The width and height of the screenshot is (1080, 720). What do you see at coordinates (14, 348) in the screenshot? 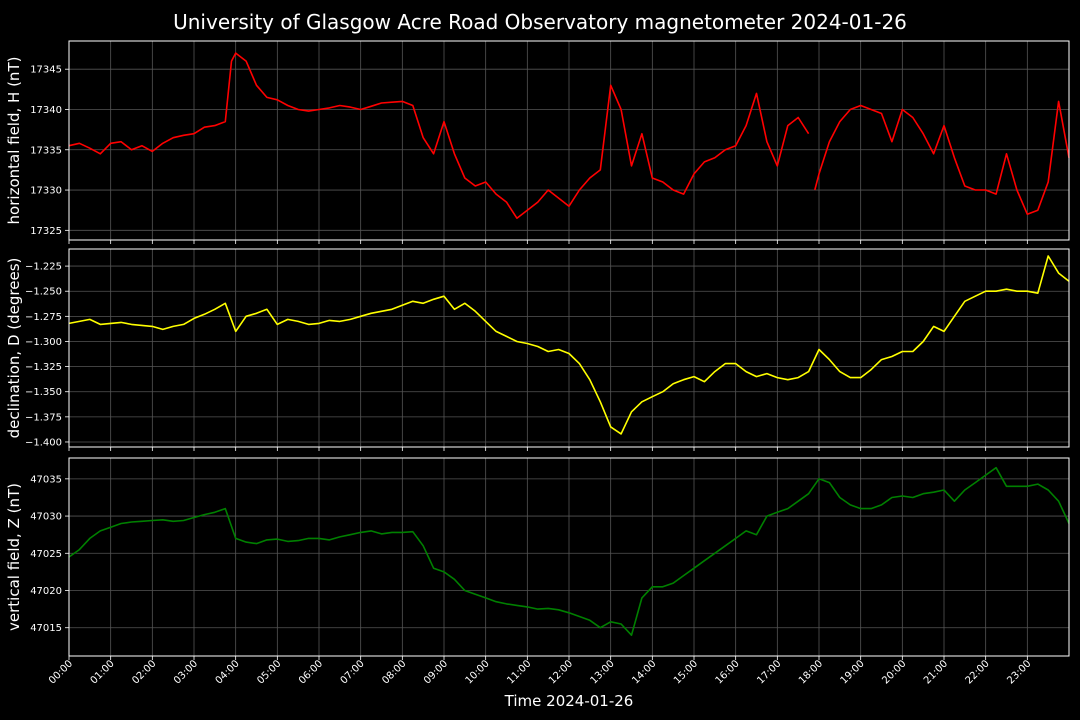
I see `y-axis-label: declination, D (degrees)` at bounding box center [14, 348].